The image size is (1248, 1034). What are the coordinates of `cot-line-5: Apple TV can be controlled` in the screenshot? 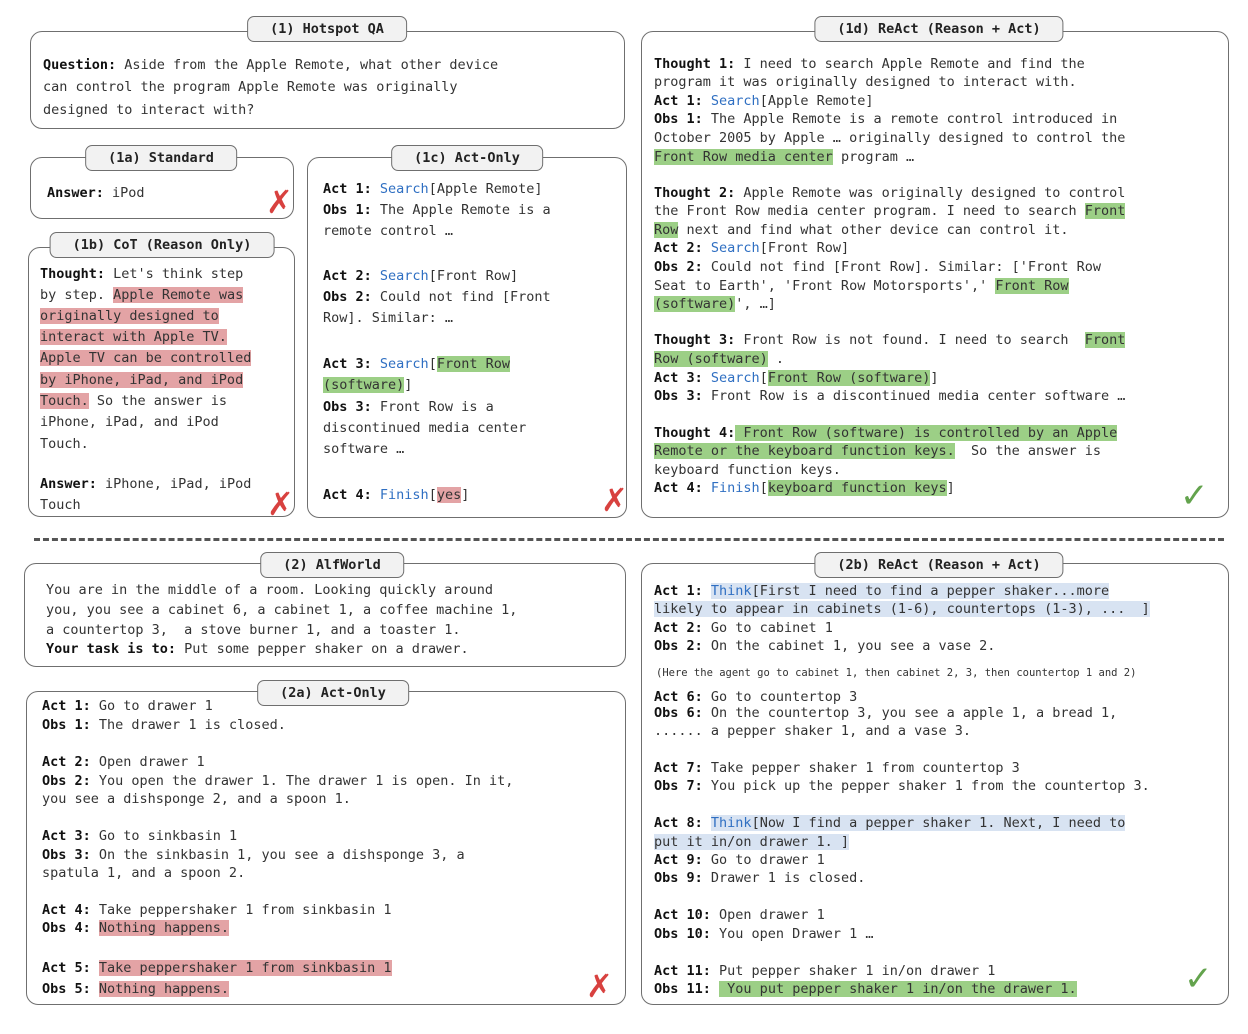 It's located at (146, 358).